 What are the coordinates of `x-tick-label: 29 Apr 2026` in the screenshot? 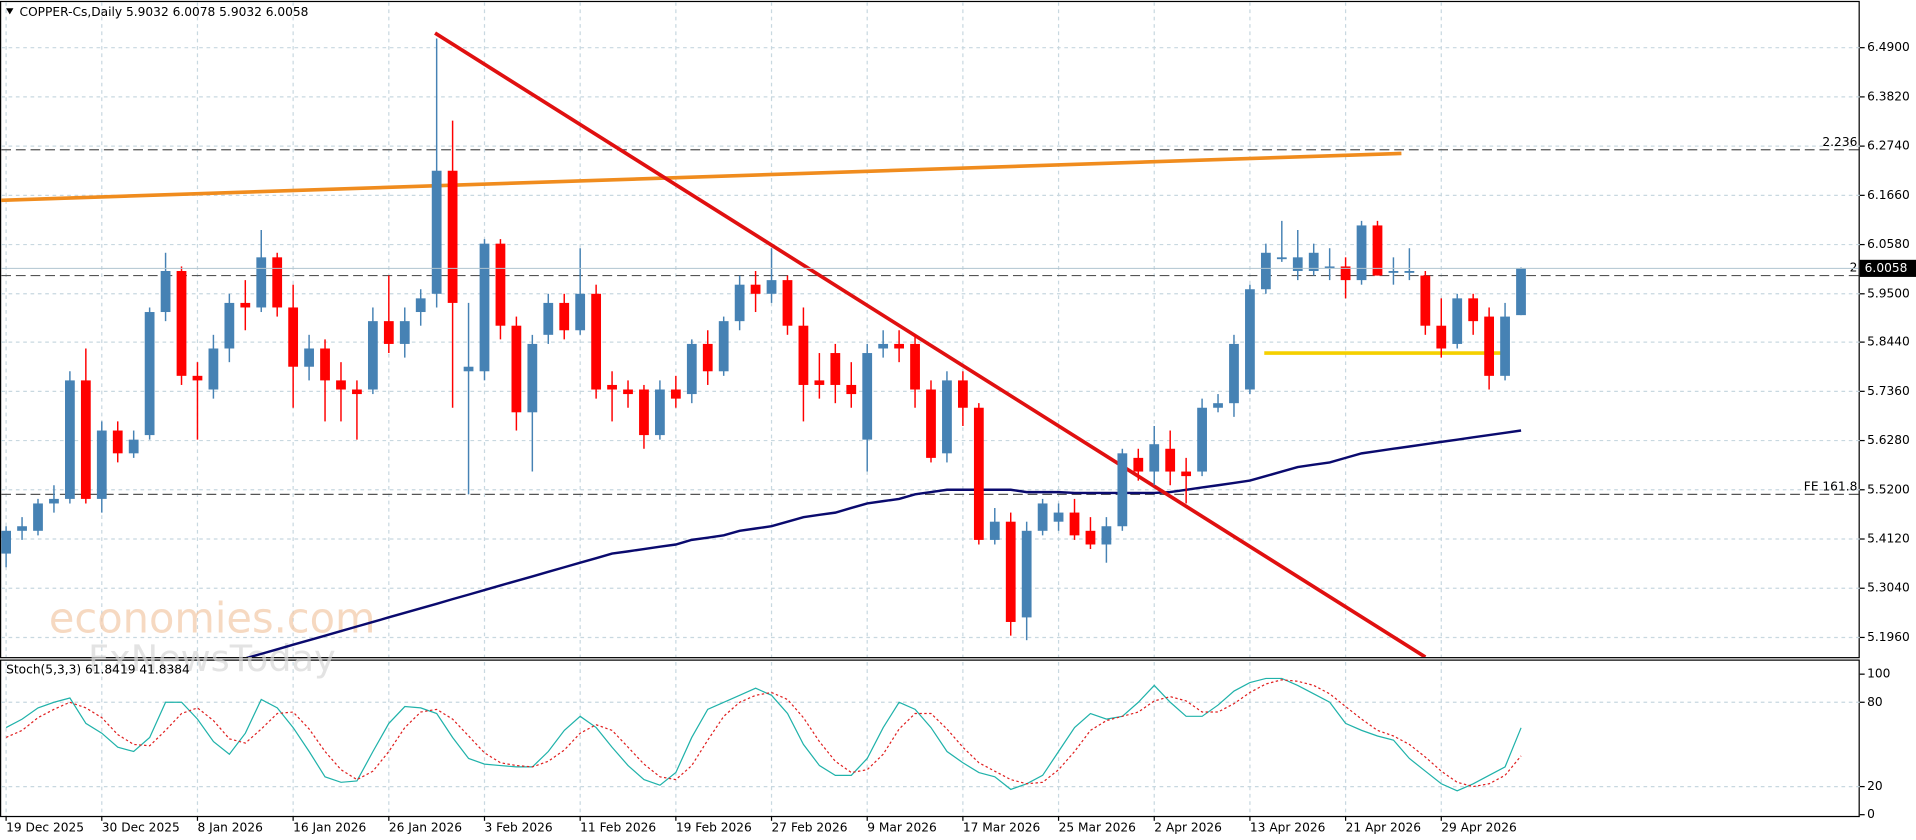 It's located at (1478, 828).